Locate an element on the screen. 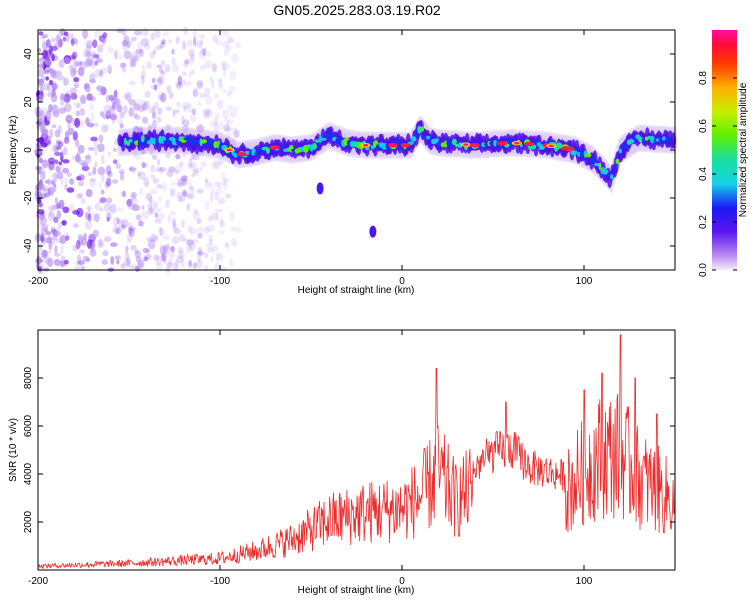 The height and width of the screenshot is (600, 750). y-tick-label: -40 is located at coordinates (28, 245).